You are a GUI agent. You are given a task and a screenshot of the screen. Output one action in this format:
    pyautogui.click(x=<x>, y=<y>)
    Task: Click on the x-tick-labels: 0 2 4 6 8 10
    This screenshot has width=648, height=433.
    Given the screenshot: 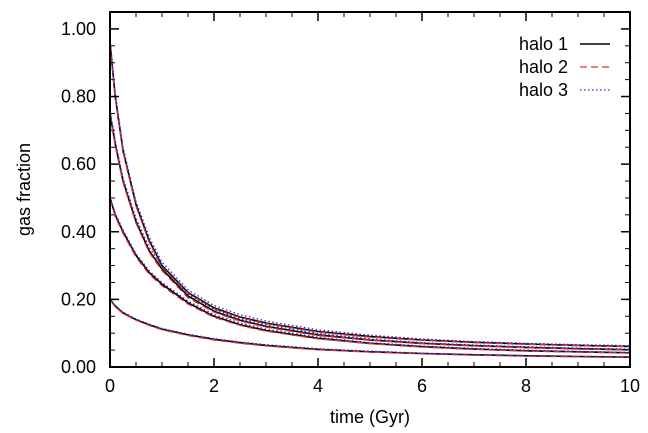 What is the action you would take?
    pyautogui.click(x=372, y=386)
    